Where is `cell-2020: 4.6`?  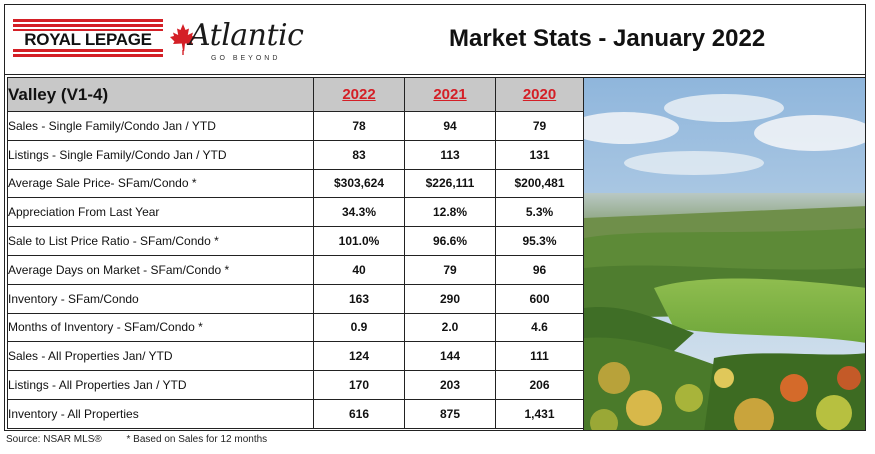 cell-2020: 4.6 is located at coordinates (539, 327).